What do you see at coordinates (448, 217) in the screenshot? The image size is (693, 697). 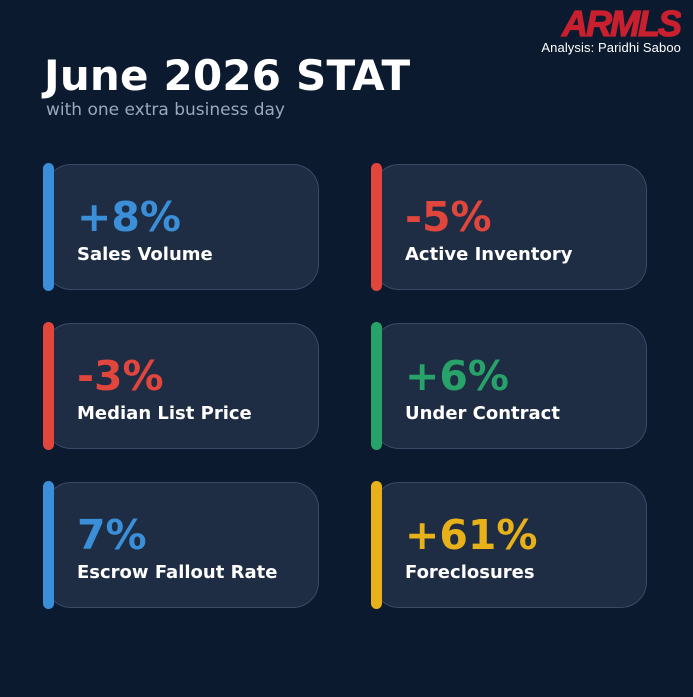 I see `stat-value: -5%` at bounding box center [448, 217].